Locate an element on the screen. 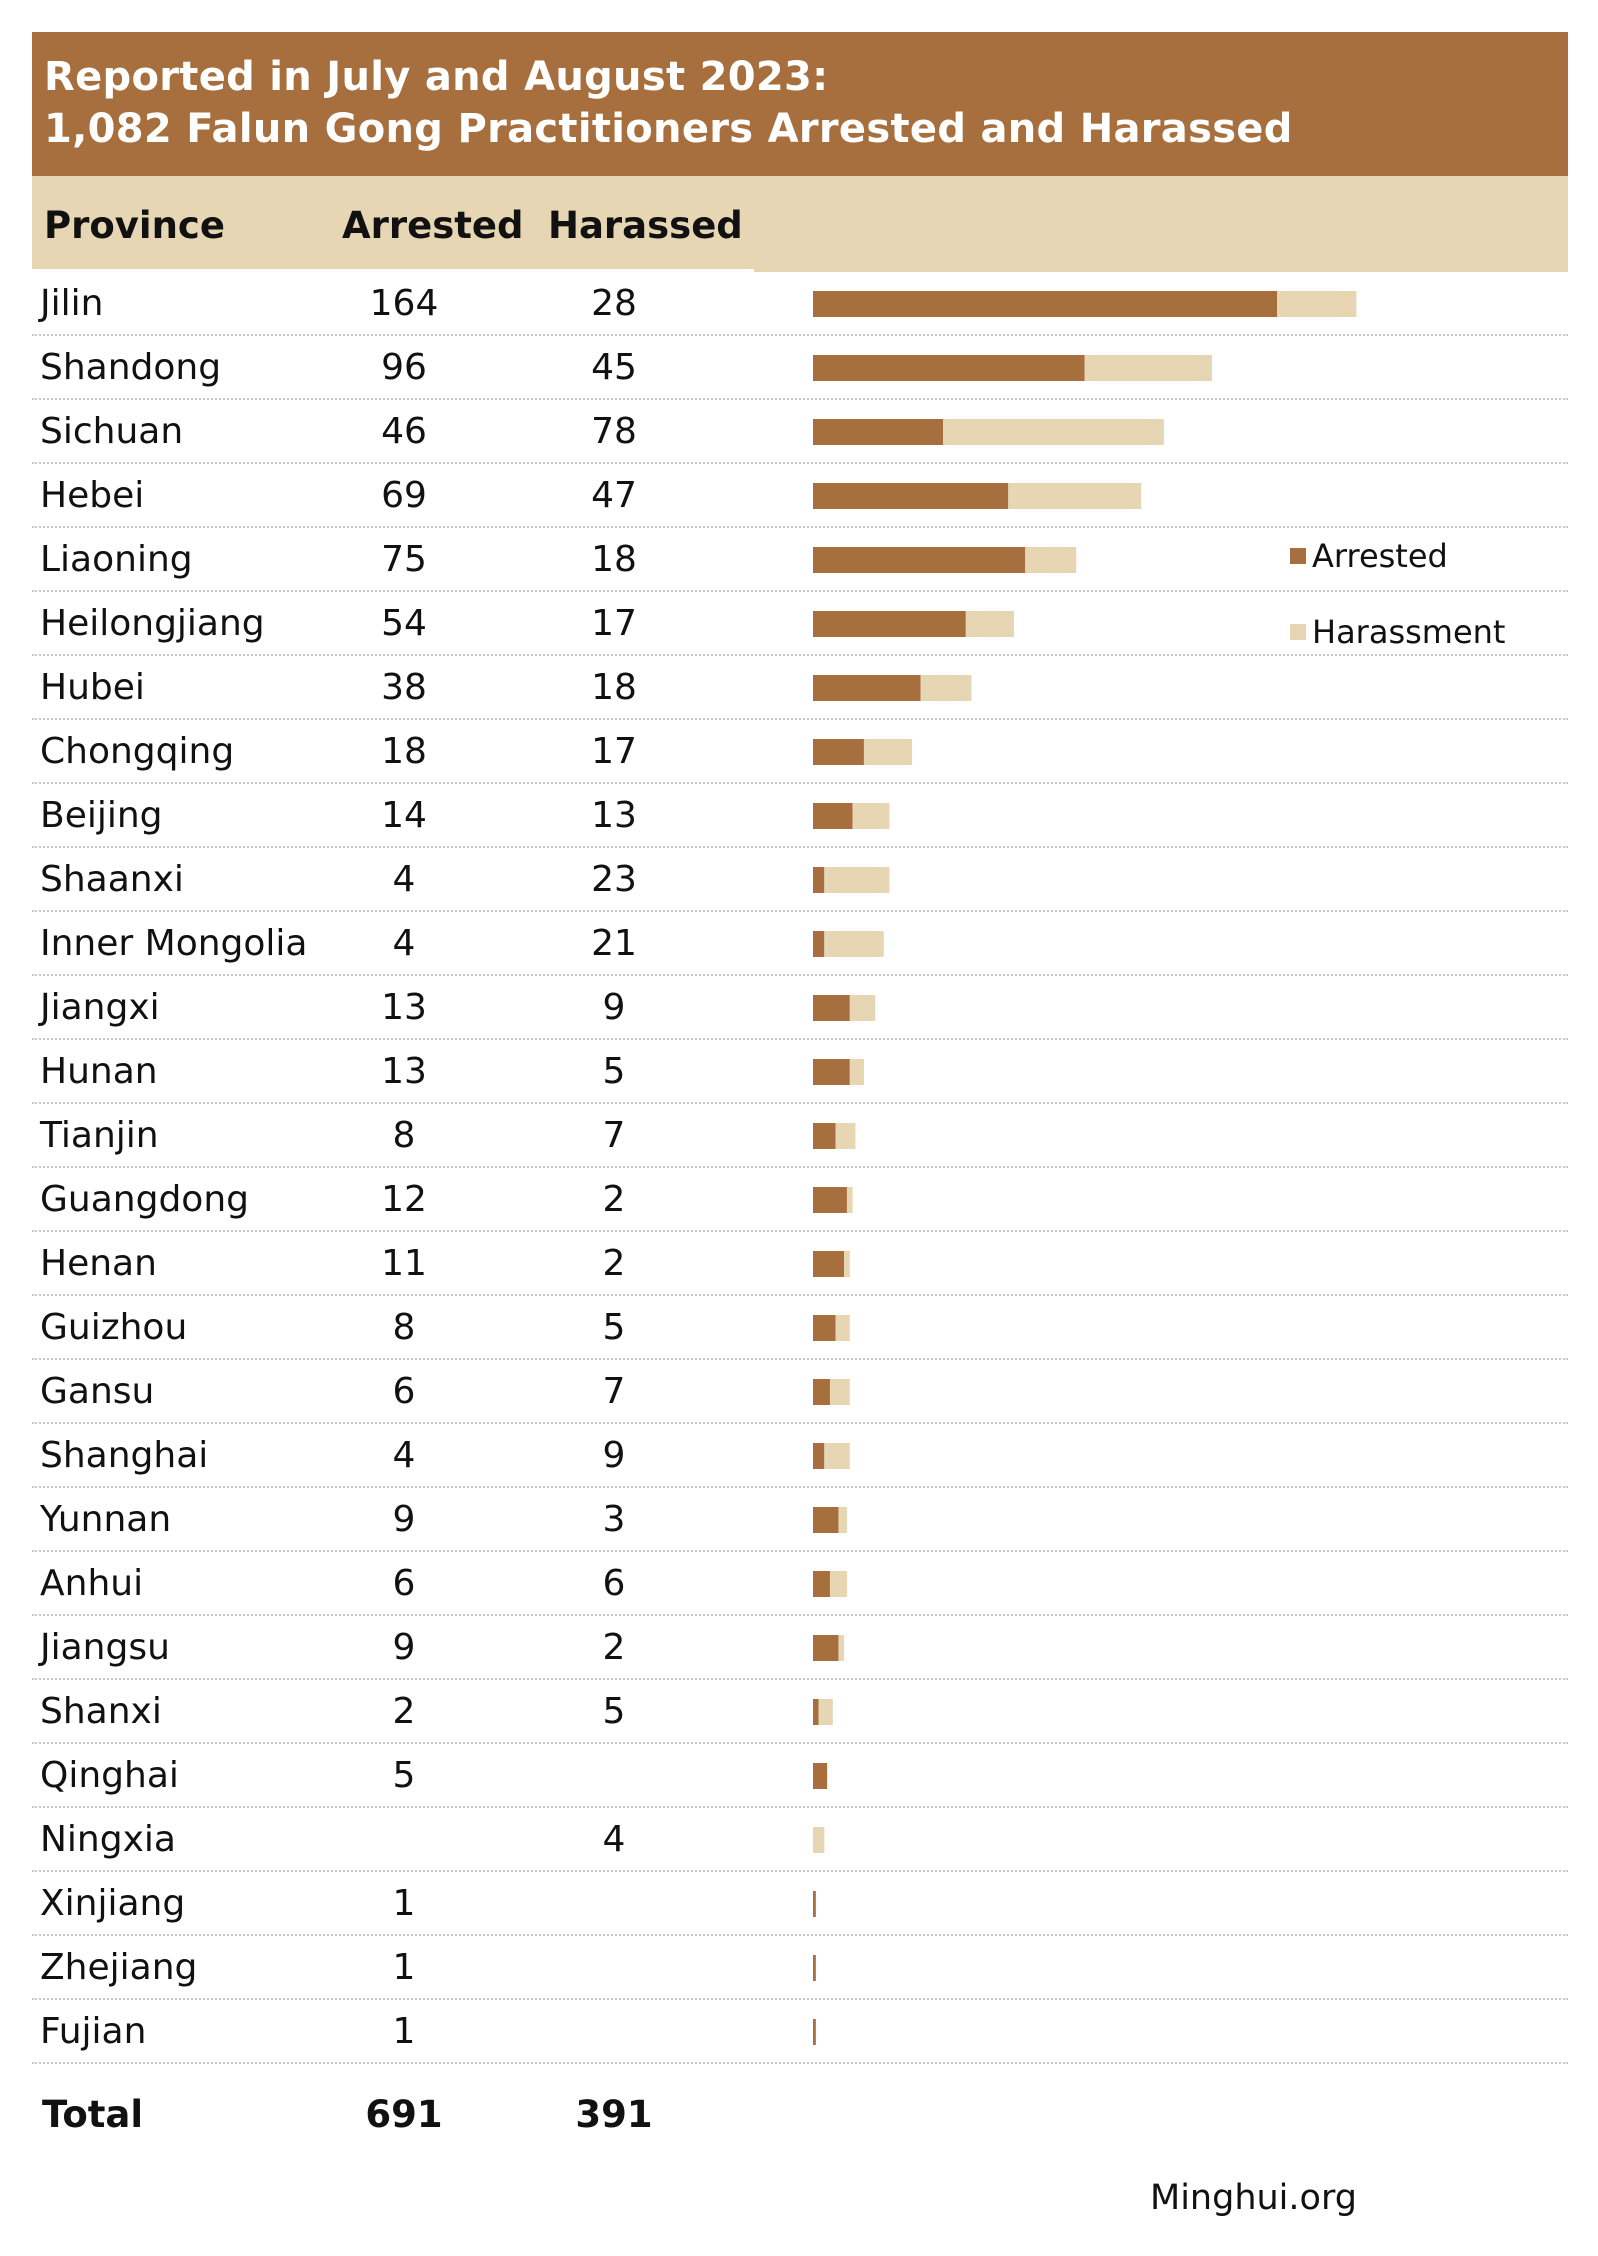 The height and width of the screenshot is (2256, 1598). harassed-value-guangdong: 2 is located at coordinates (614, 1199).